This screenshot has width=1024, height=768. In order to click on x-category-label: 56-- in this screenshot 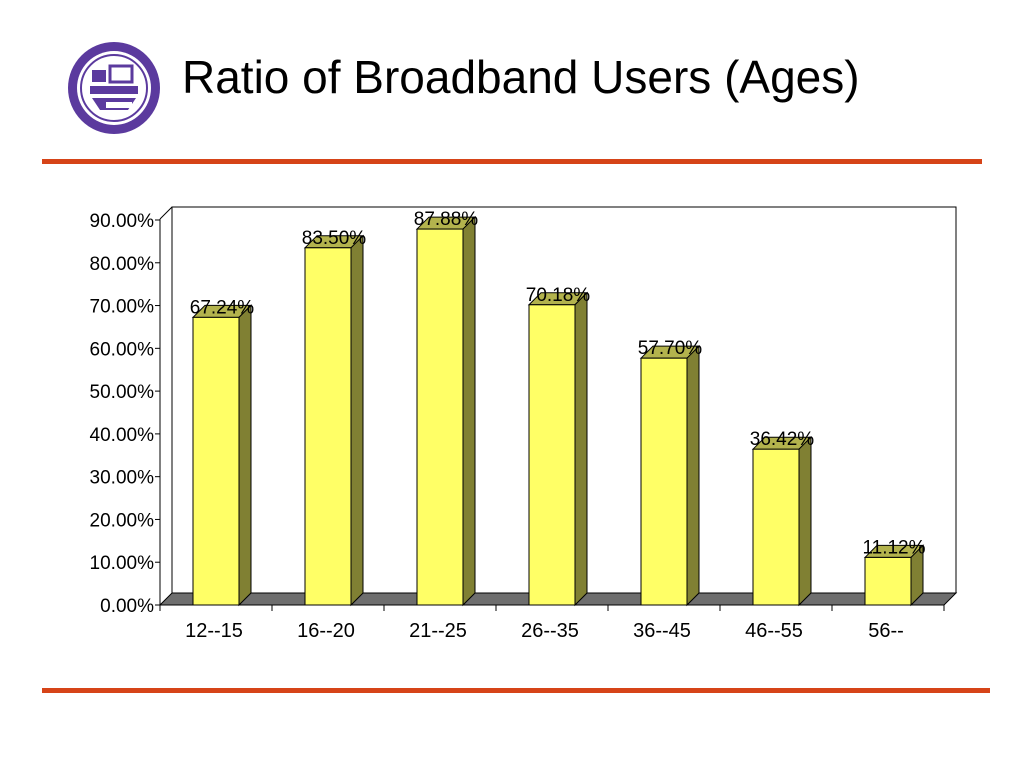, I will do `click(886, 631)`.